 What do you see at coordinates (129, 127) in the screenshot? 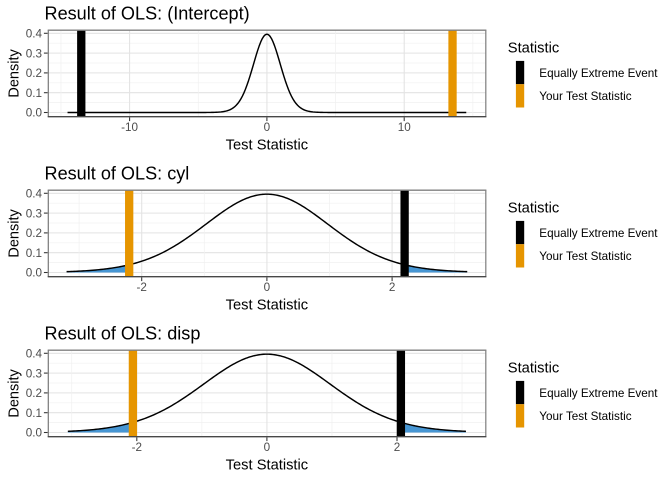
I see `svg-text: -10` at bounding box center [129, 127].